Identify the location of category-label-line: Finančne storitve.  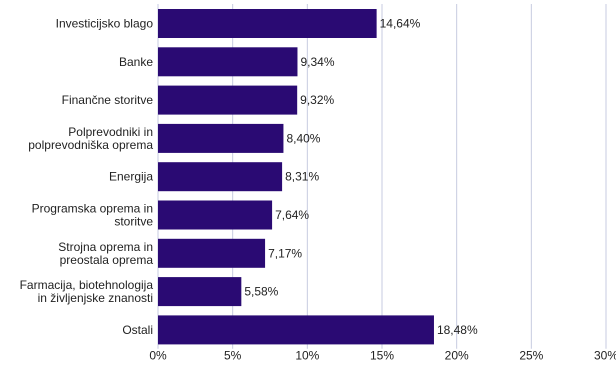
(108, 100).